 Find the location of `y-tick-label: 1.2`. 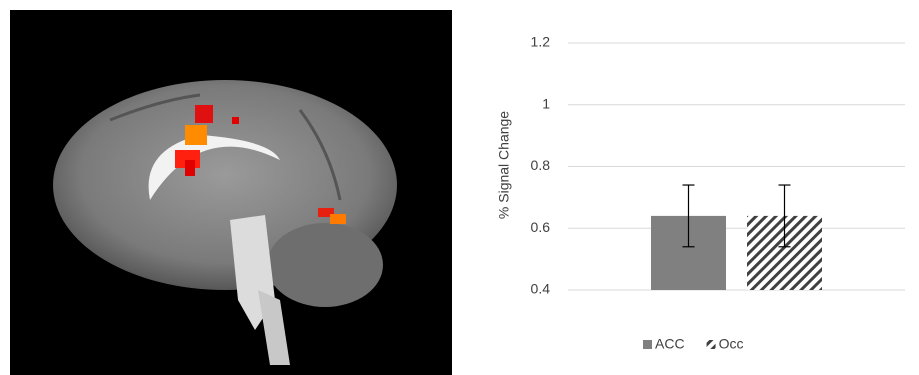

y-tick-label: 1.2 is located at coordinates (541, 42).